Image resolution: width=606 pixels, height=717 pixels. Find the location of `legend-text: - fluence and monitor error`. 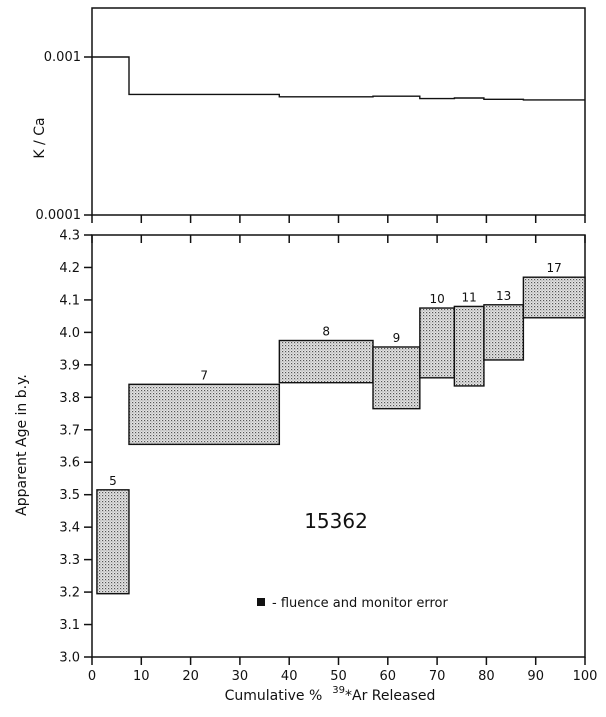

legend-text: - fluence and monitor error is located at coordinates (360, 603).